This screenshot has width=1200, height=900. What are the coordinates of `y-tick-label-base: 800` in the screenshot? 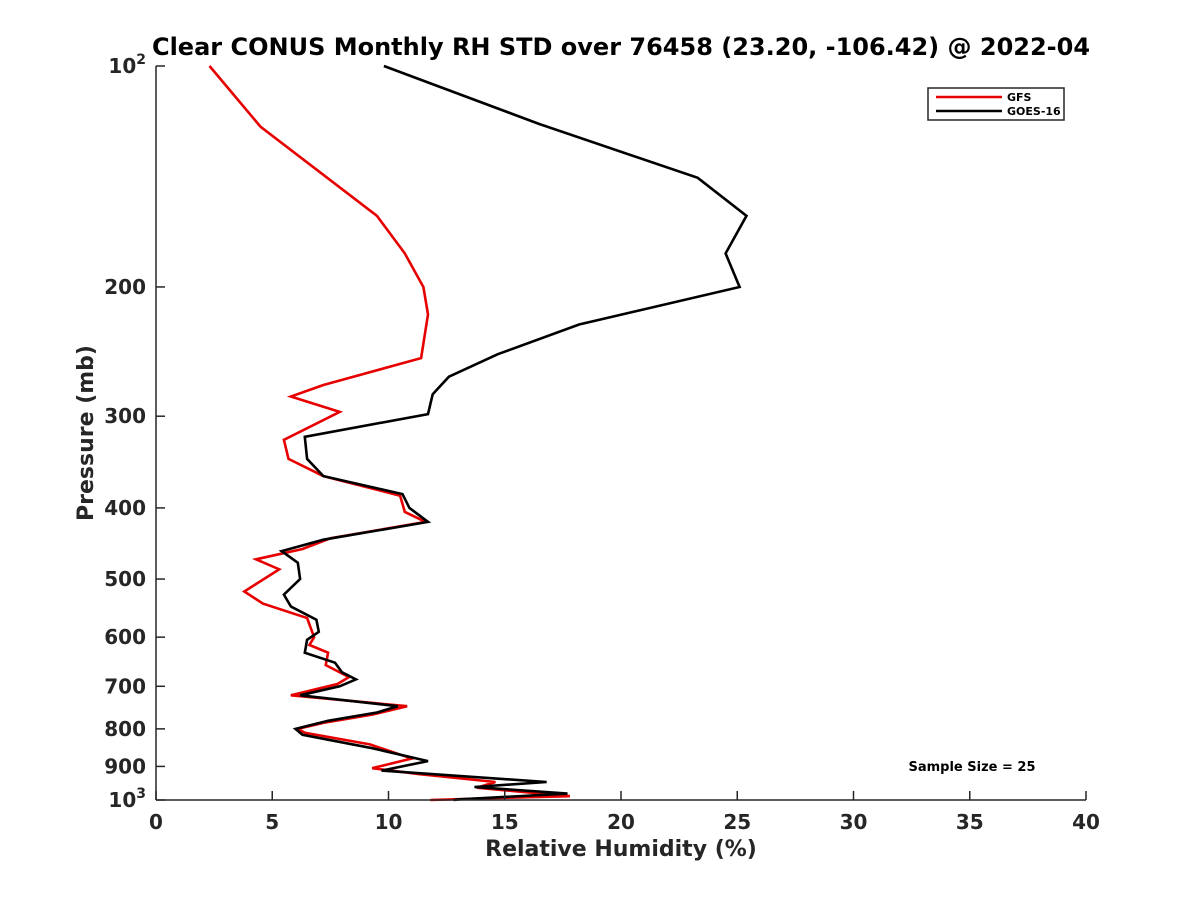 It's located at (125, 729).